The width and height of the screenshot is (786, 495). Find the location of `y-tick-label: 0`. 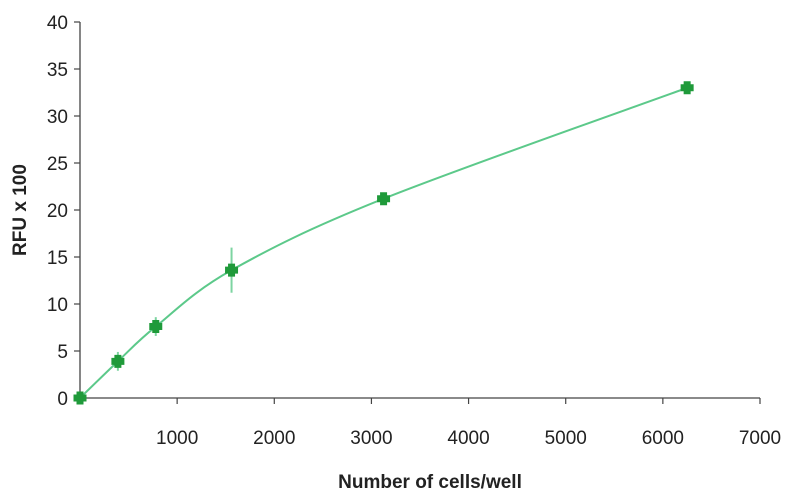

y-tick-label: 0 is located at coordinates (62, 399).